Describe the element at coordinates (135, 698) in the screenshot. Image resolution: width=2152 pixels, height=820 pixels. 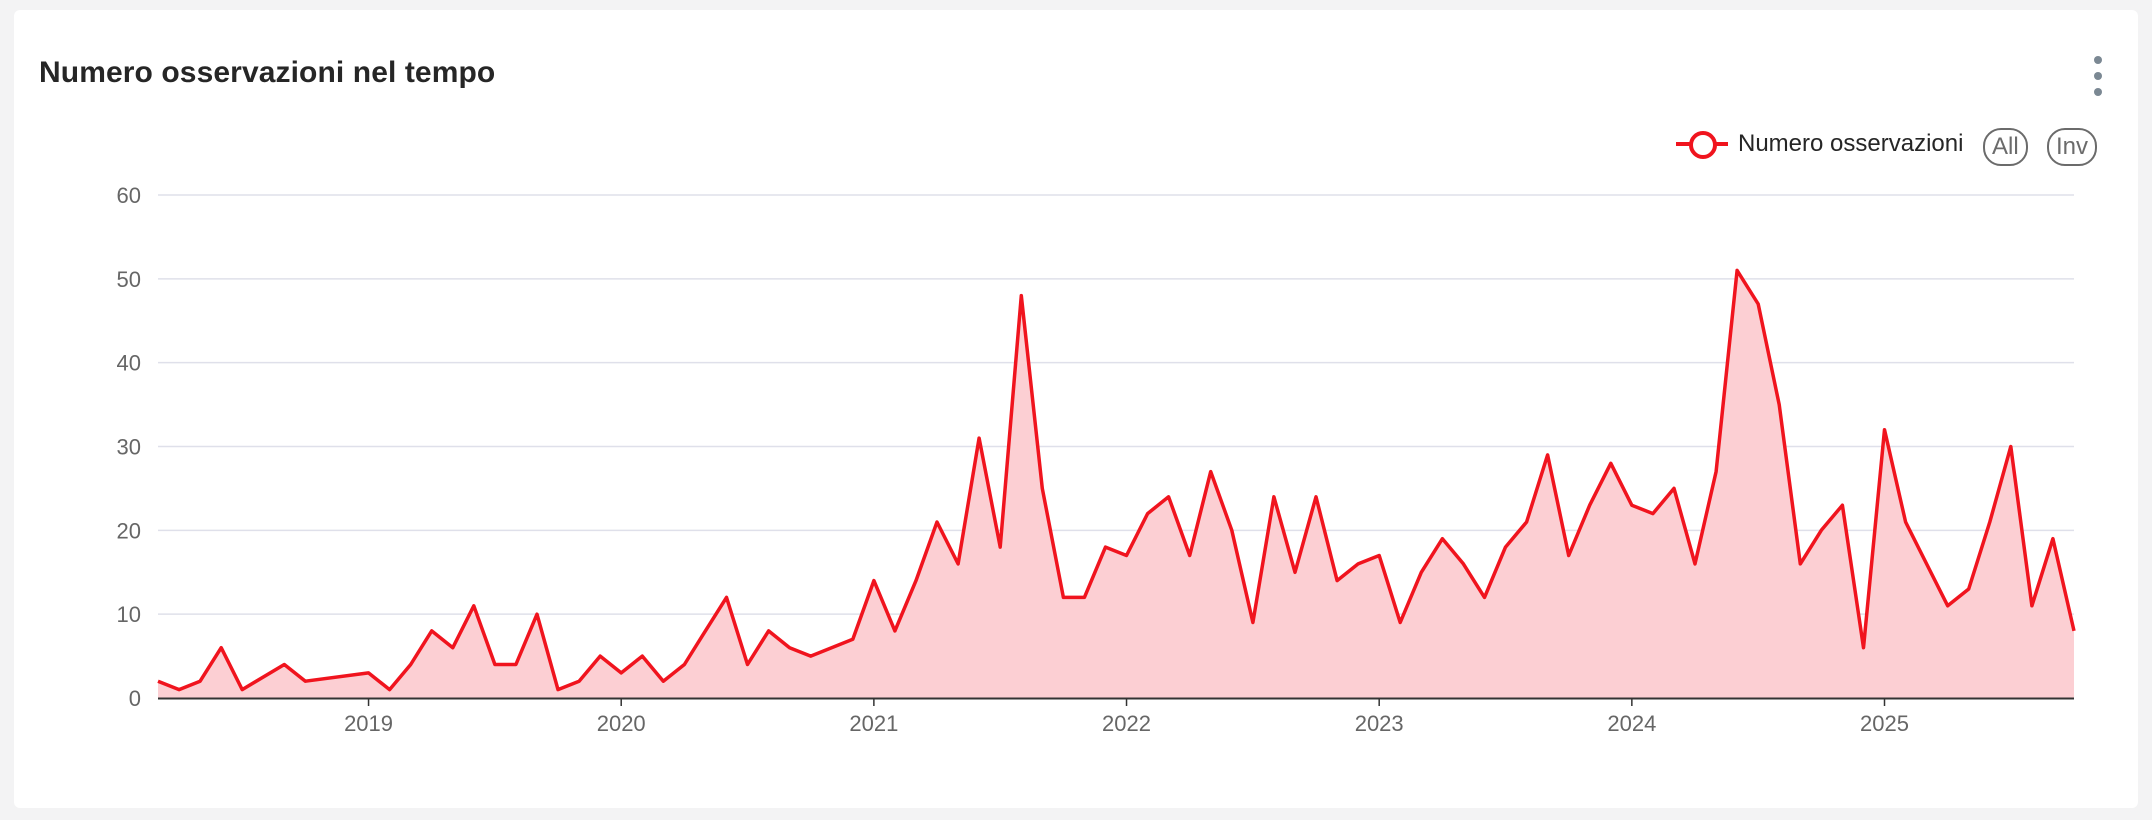
I see `y-tick-label: 0` at that location.